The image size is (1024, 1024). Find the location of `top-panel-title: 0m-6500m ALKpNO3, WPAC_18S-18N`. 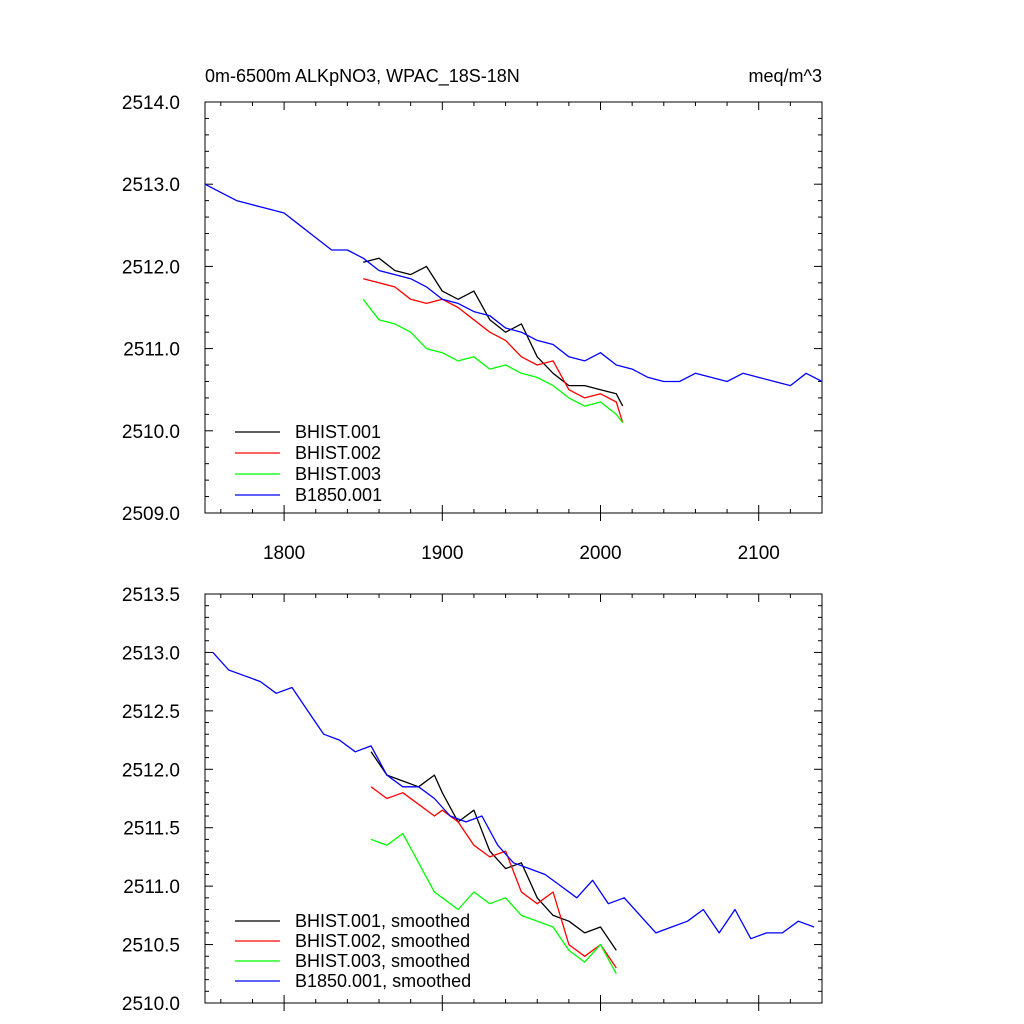

top-panel-title: 0m-6500m ALKpNO3, WPAC_18S-18N is located at coordinates (362, 76).